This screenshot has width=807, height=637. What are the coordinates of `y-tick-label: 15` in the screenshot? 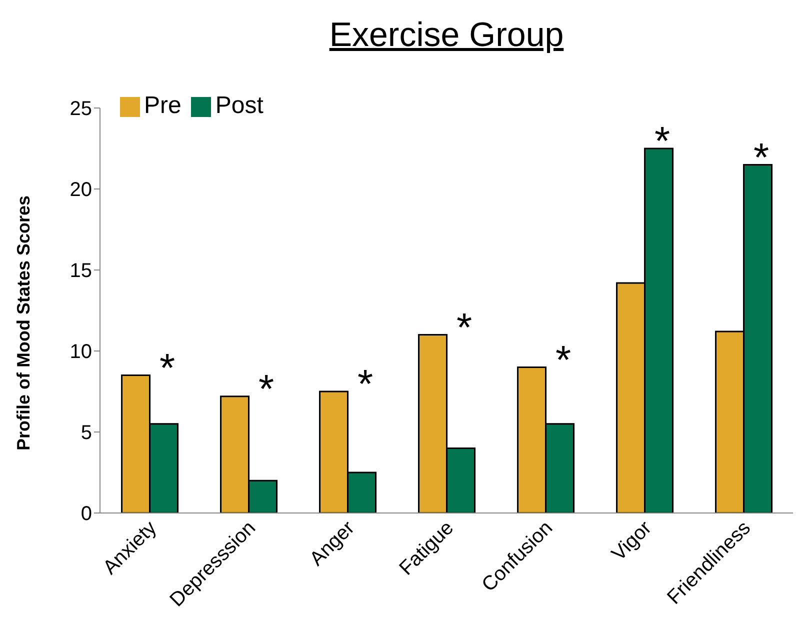 It's located at (81, 271).